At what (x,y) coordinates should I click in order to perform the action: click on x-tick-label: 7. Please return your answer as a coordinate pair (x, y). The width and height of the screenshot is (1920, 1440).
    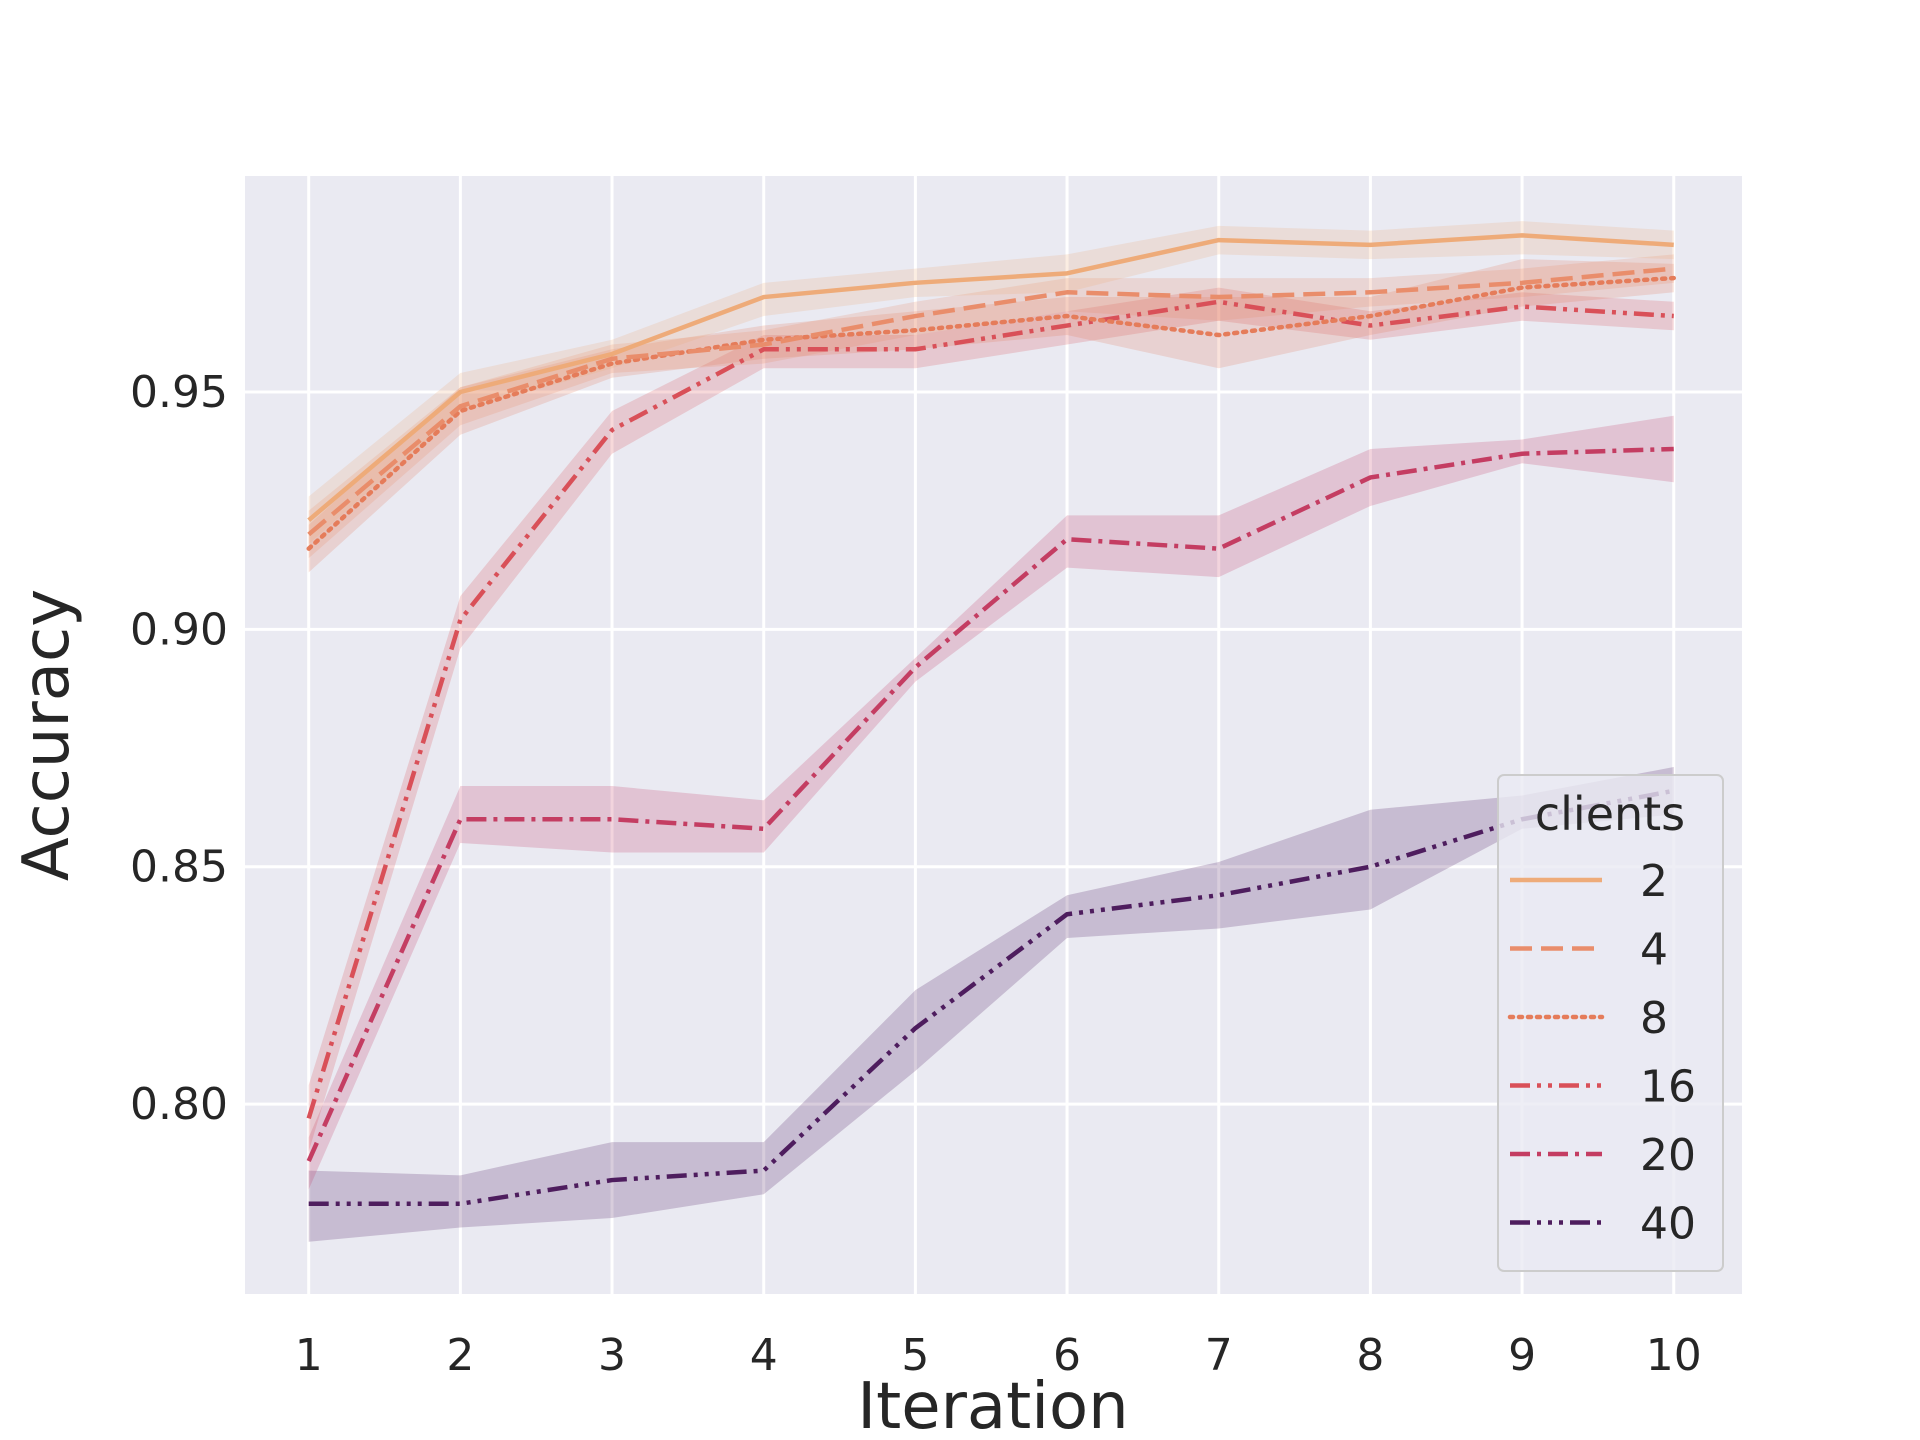
    Looking at the image, I should click on (1219, 1355).